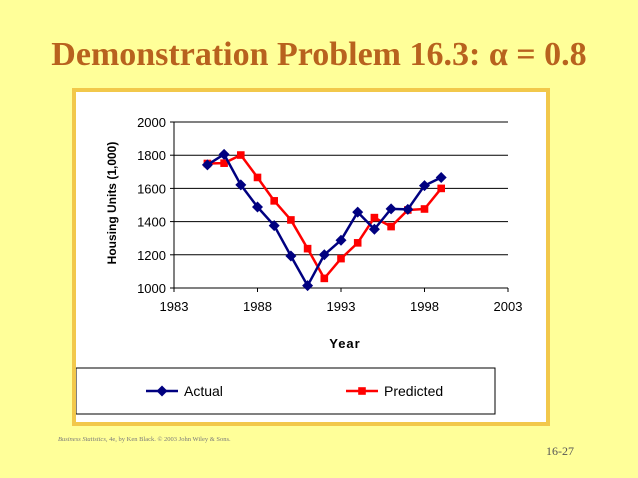  I want to click on legend: Actual Predicted, so click(286, 391).